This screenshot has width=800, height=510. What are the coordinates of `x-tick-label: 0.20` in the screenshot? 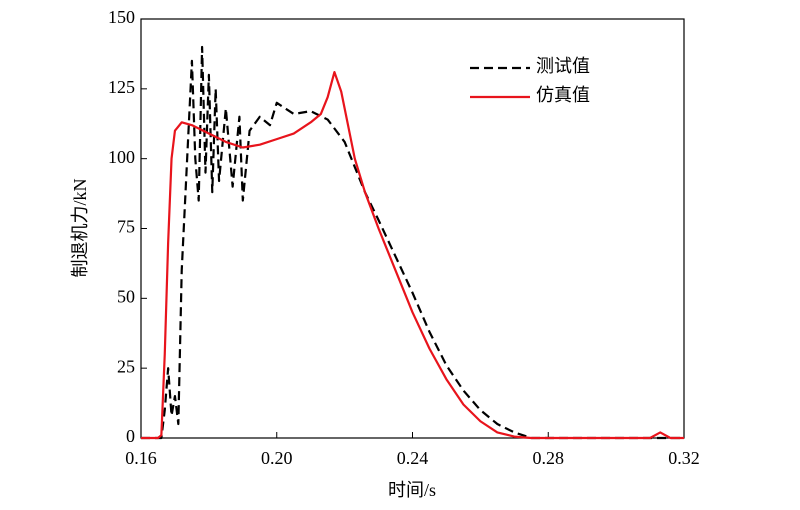 It's located at (277, 458).